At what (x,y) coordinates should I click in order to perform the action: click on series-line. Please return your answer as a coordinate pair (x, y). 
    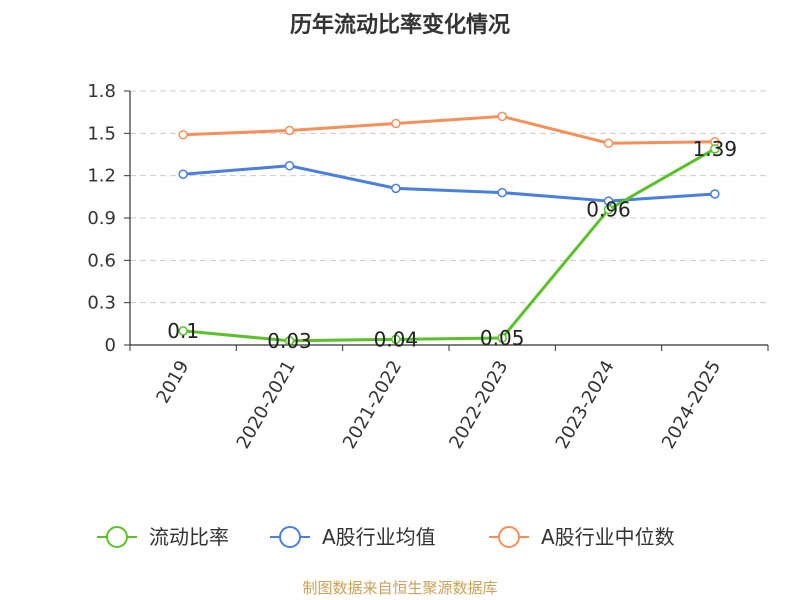
    Looking at the image, I should click on (449, 129).